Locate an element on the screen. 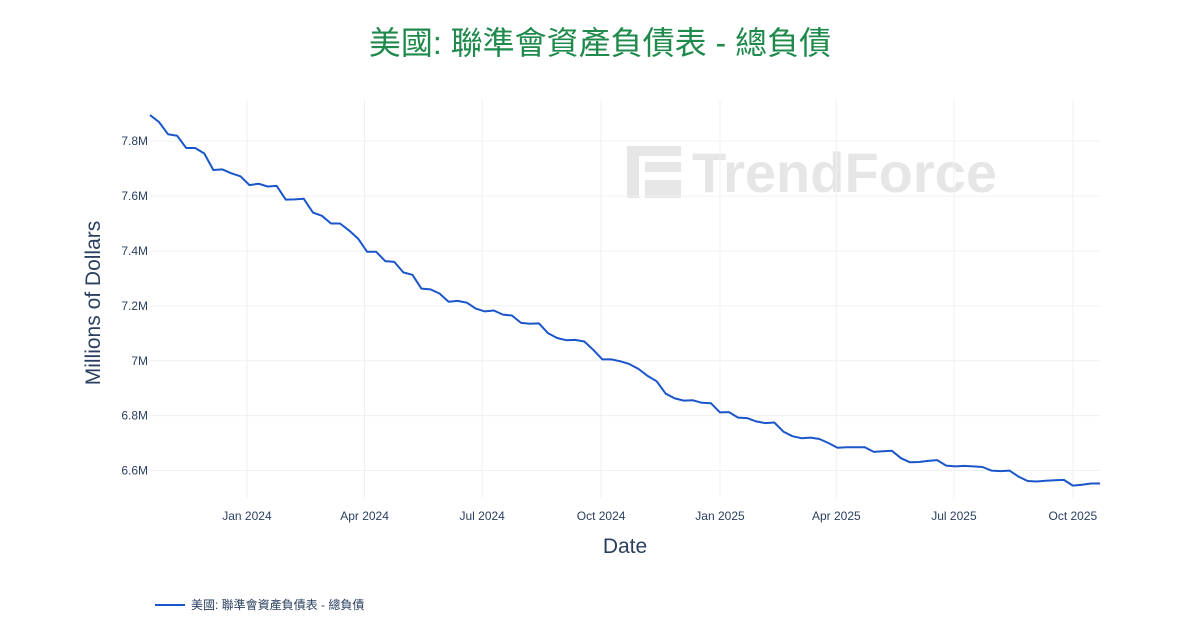  x-tick-label: Jan 2024 is located at coordinates (247, 516).